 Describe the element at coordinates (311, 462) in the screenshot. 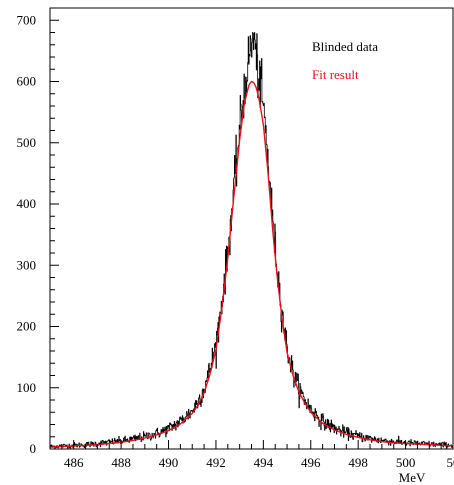

I see `x-tick-label: 496` at that location.